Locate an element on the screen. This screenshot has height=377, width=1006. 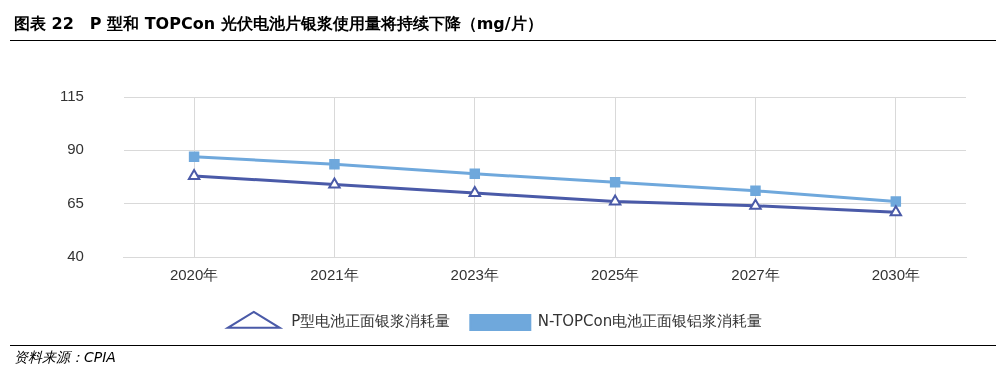
x-tick-label: 2020年 is located at coordinates (194, 275).